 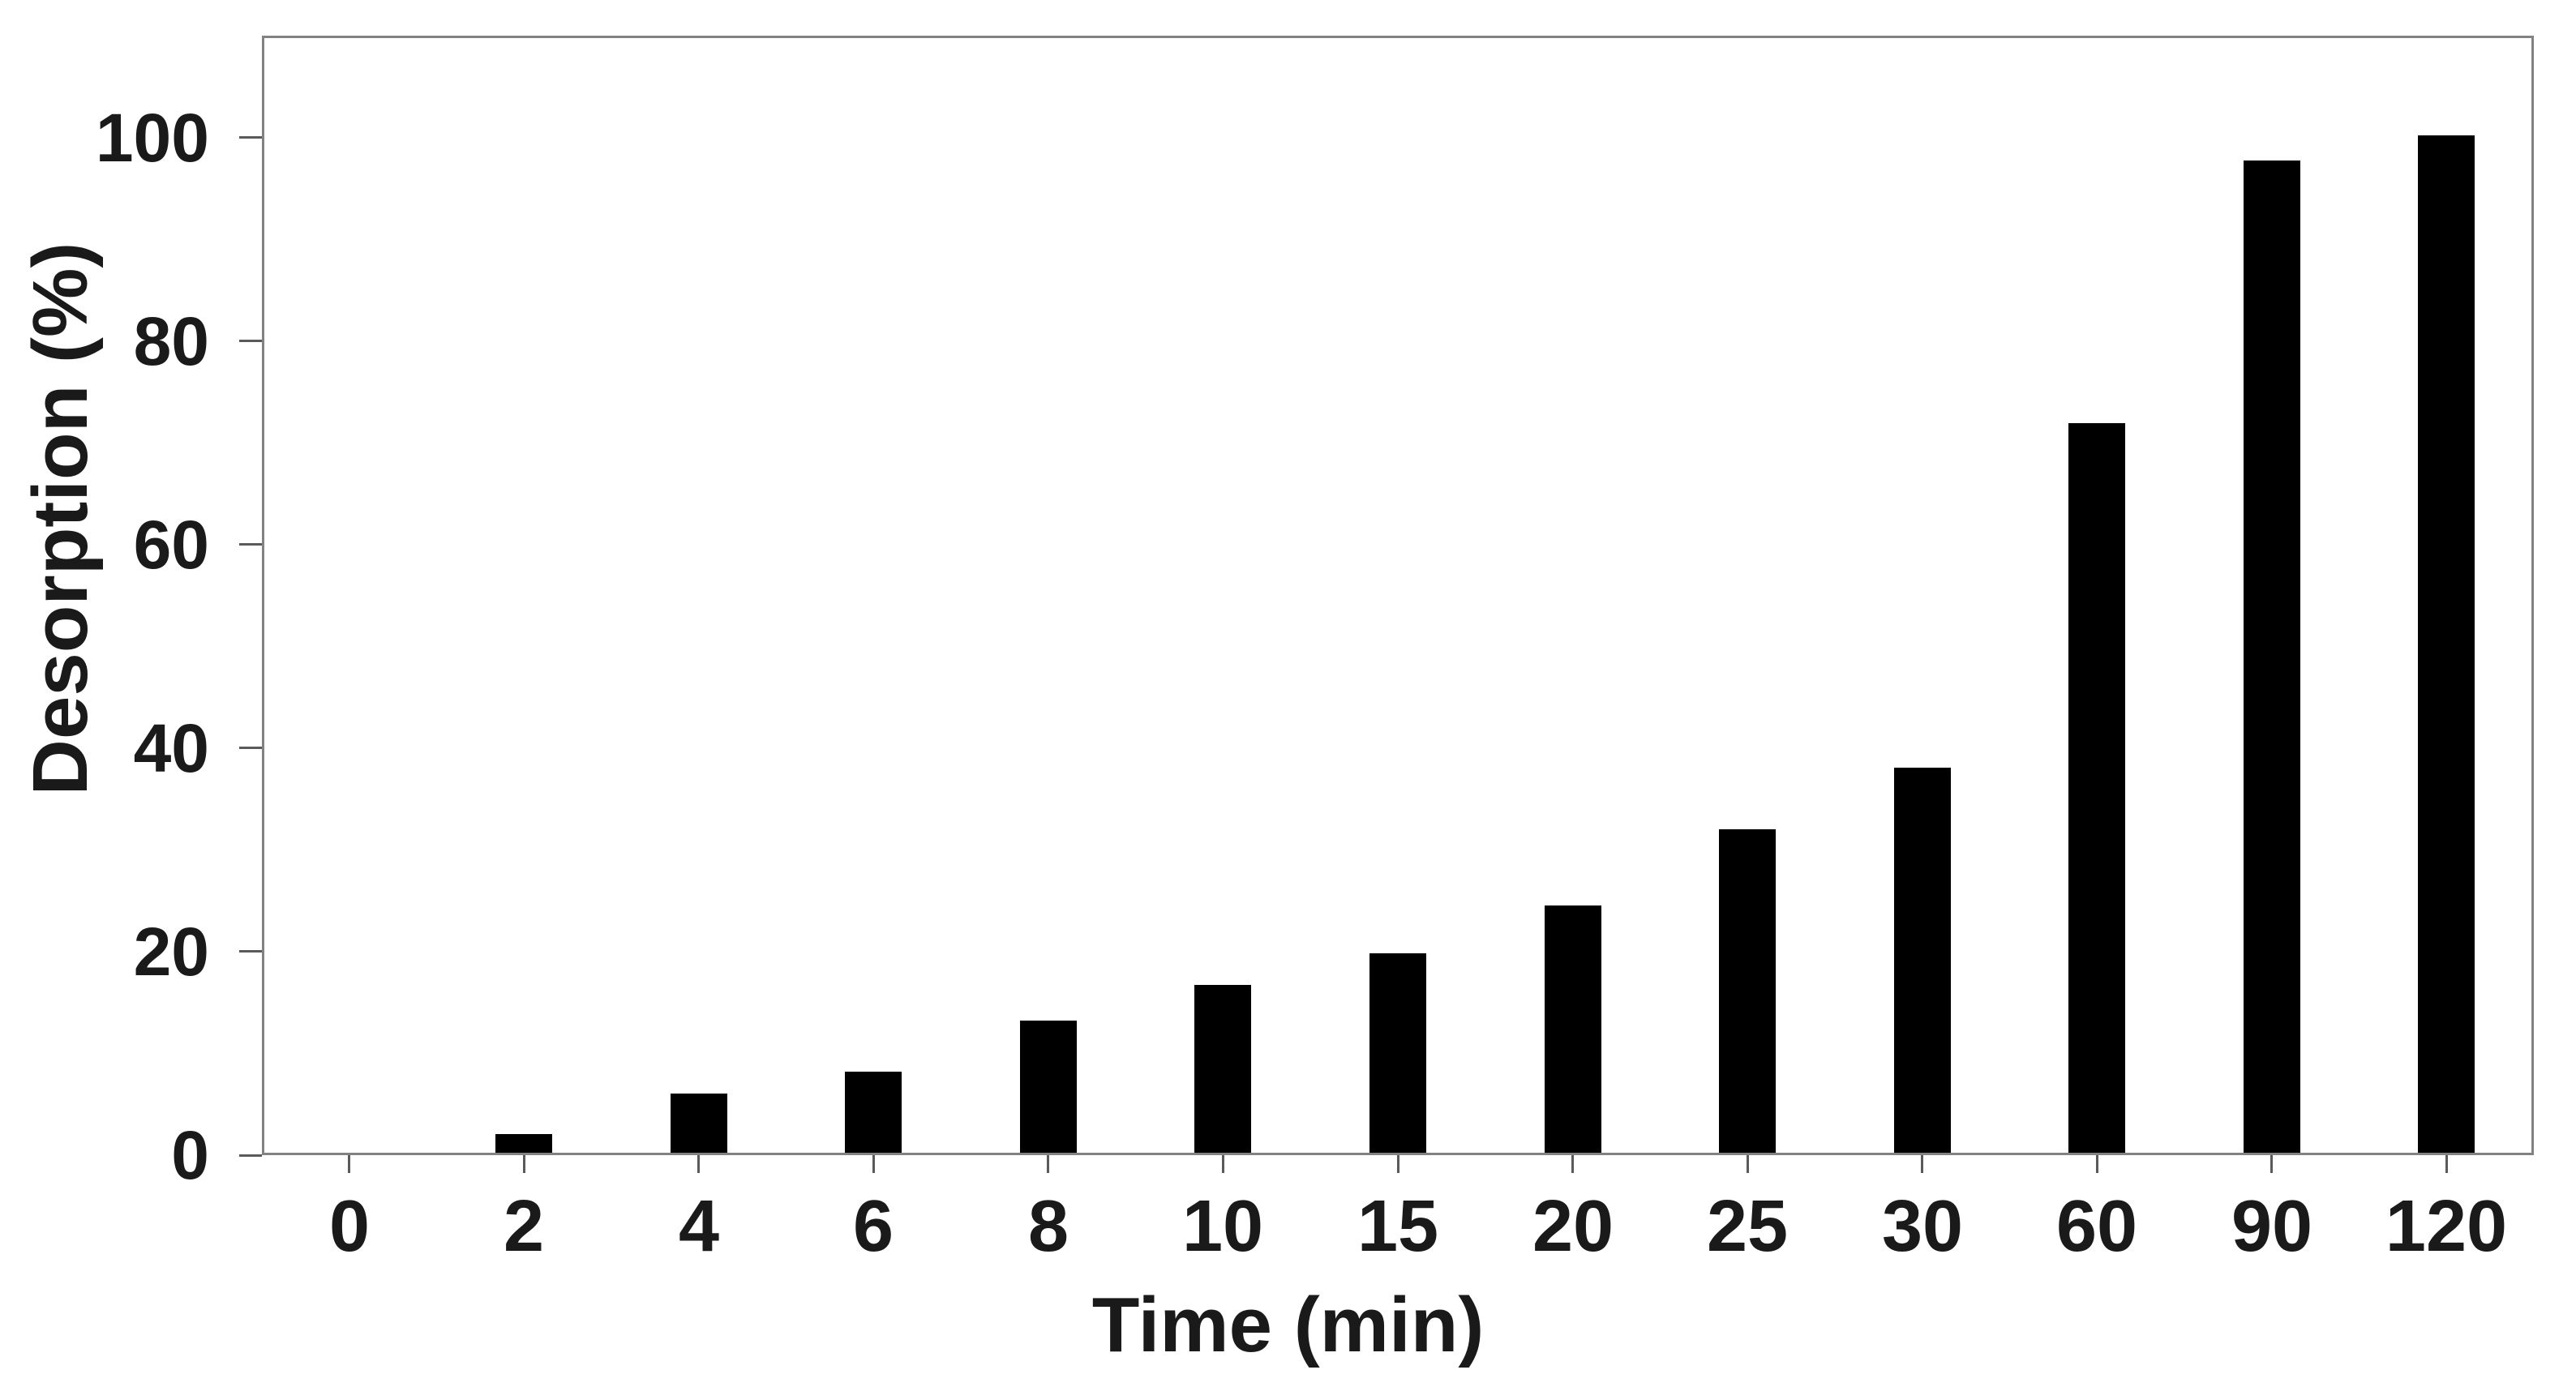 What do you see at coordinates (1288, 1325) in the screenshot?
I see `x-axis-title: Time (min)` at bounding box center [1288, 1325].